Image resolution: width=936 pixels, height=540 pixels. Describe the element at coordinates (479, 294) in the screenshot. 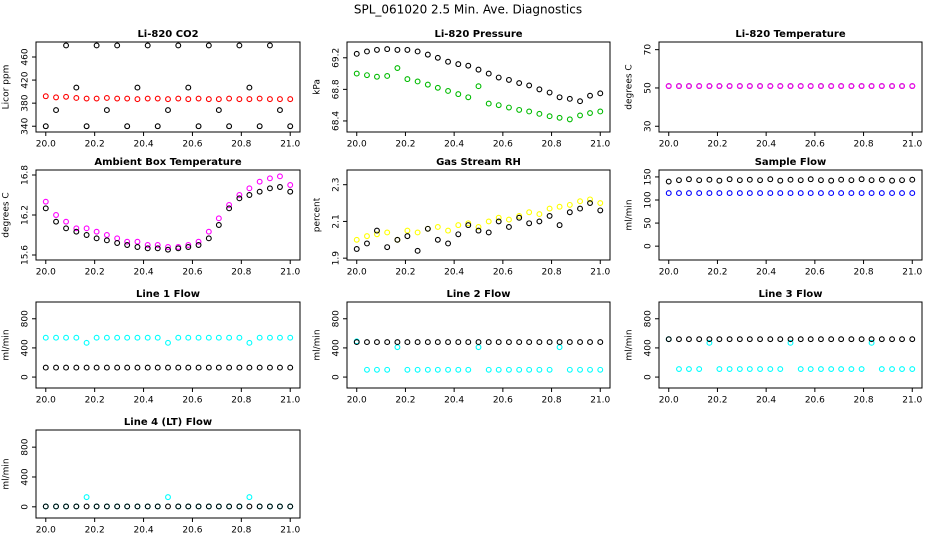

I see `panel-title: Line 2 Flow` at that location.